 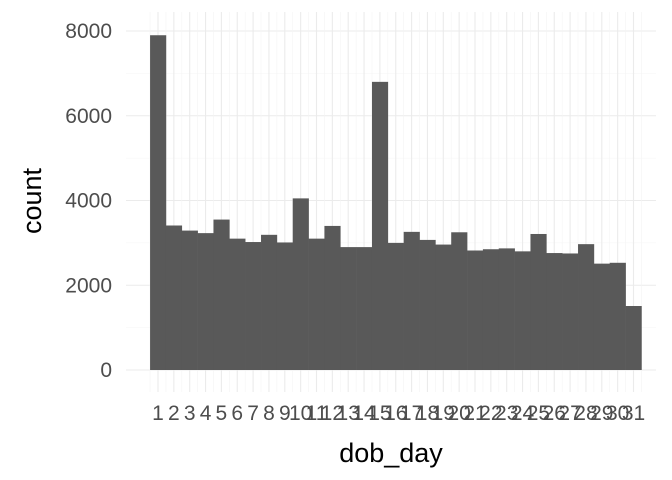 What do you see at coordinates (506, 413) in the screenshot?
I see `x-tick-label: 23` at bounding box center [506, 413].